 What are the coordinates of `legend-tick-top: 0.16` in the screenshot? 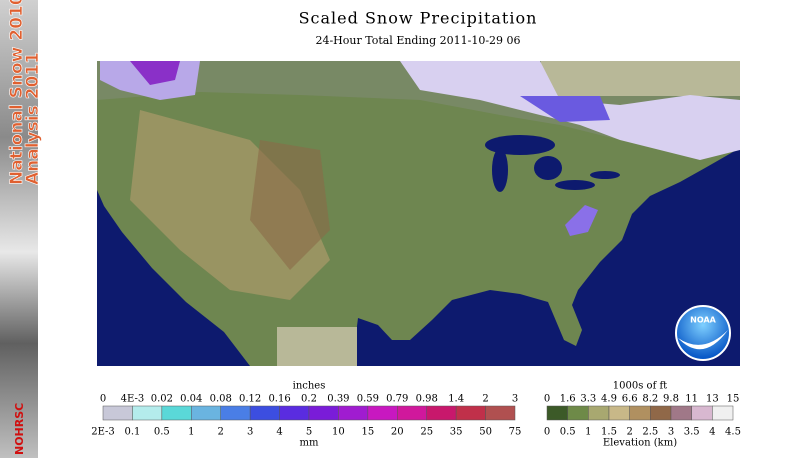 It's located at (279, 399).